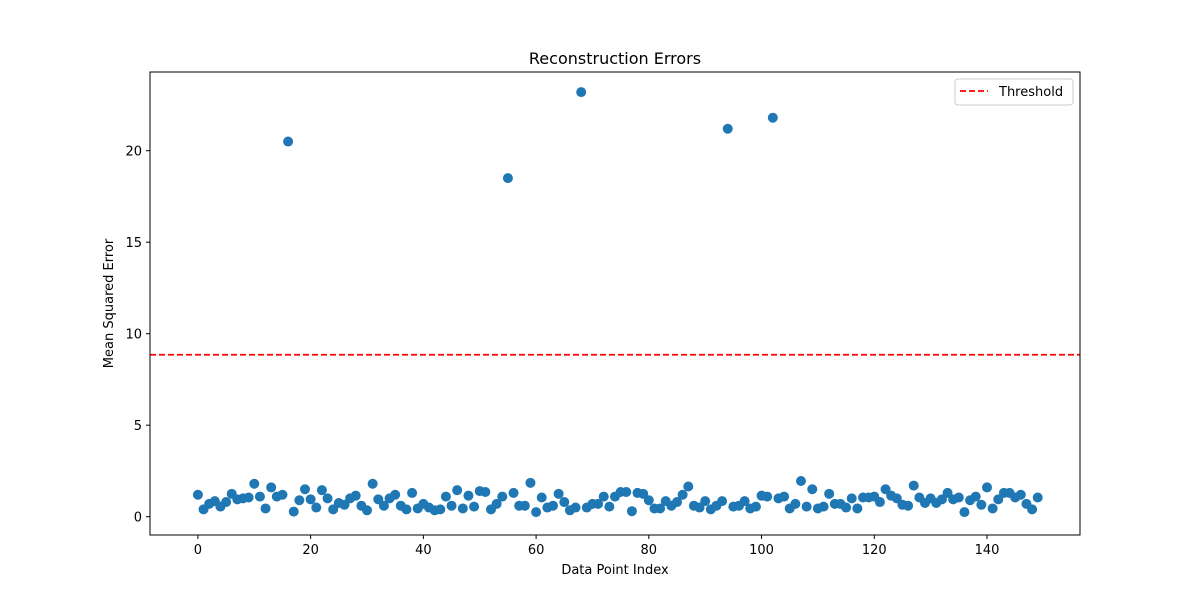  I want to click on x-axis-label: Data Point Index, so click(615, 570).